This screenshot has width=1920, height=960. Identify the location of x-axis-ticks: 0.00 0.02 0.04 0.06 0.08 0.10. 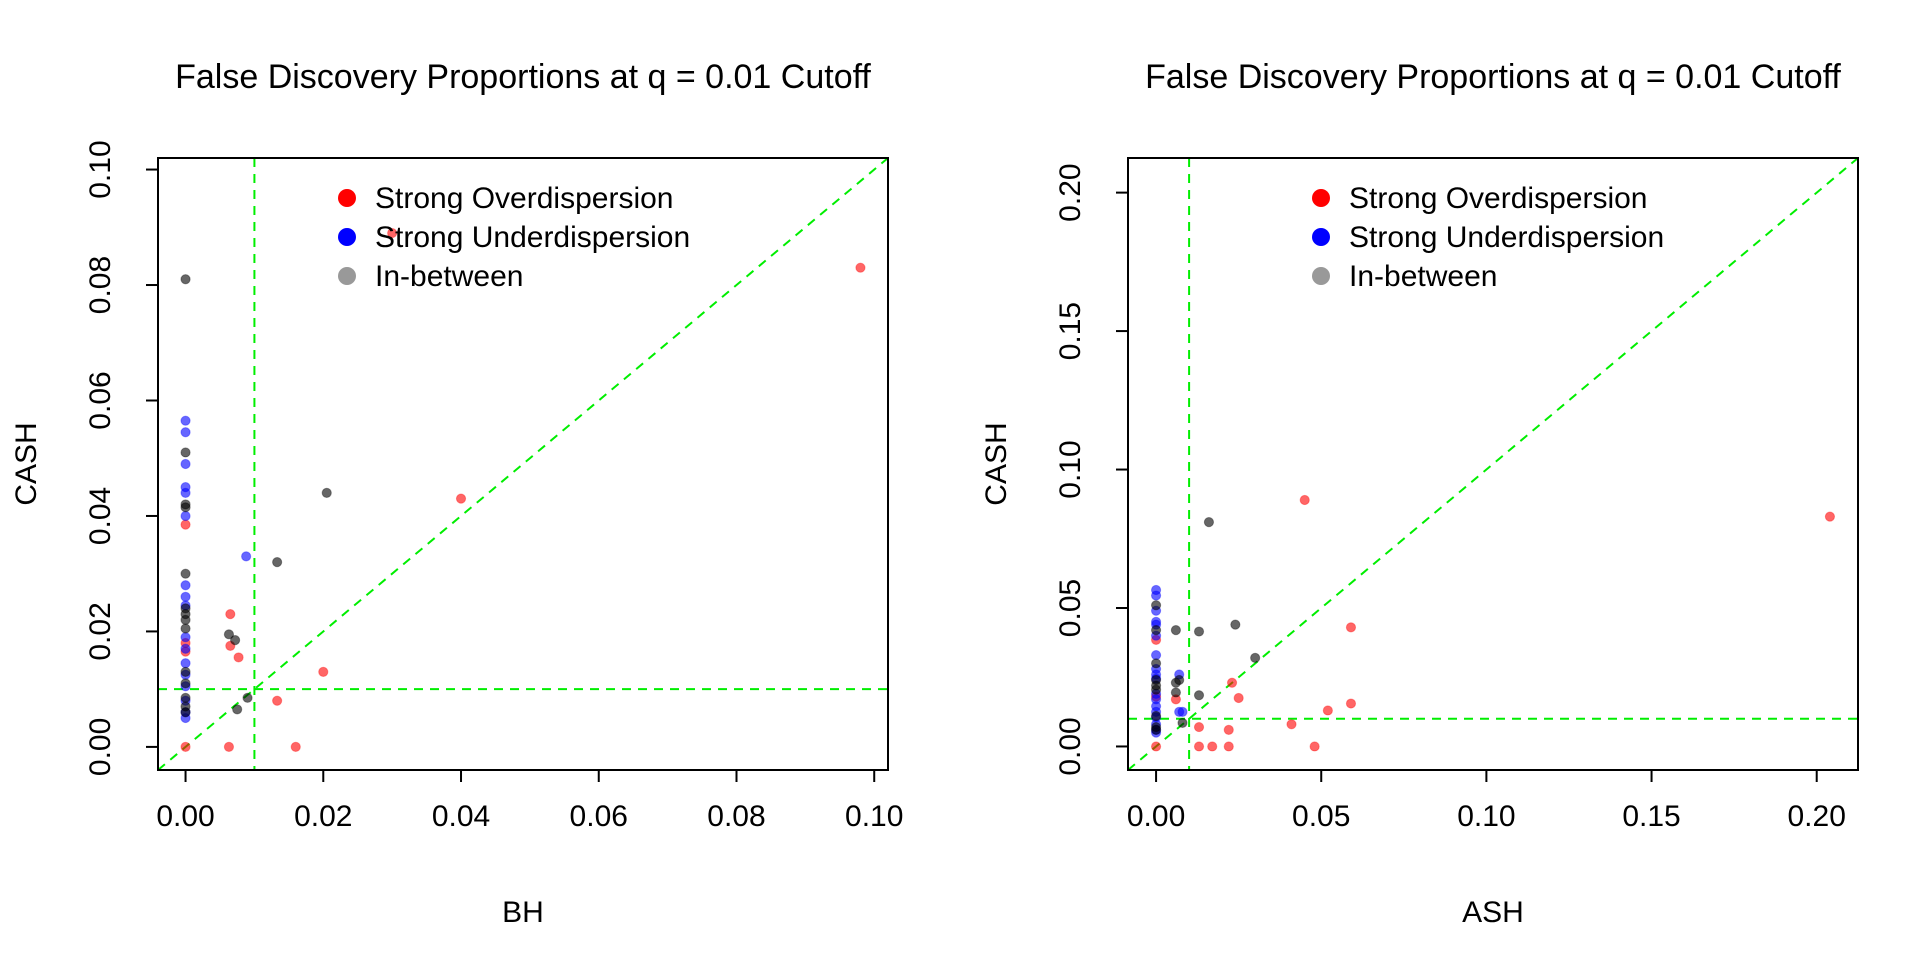
(529, 801).